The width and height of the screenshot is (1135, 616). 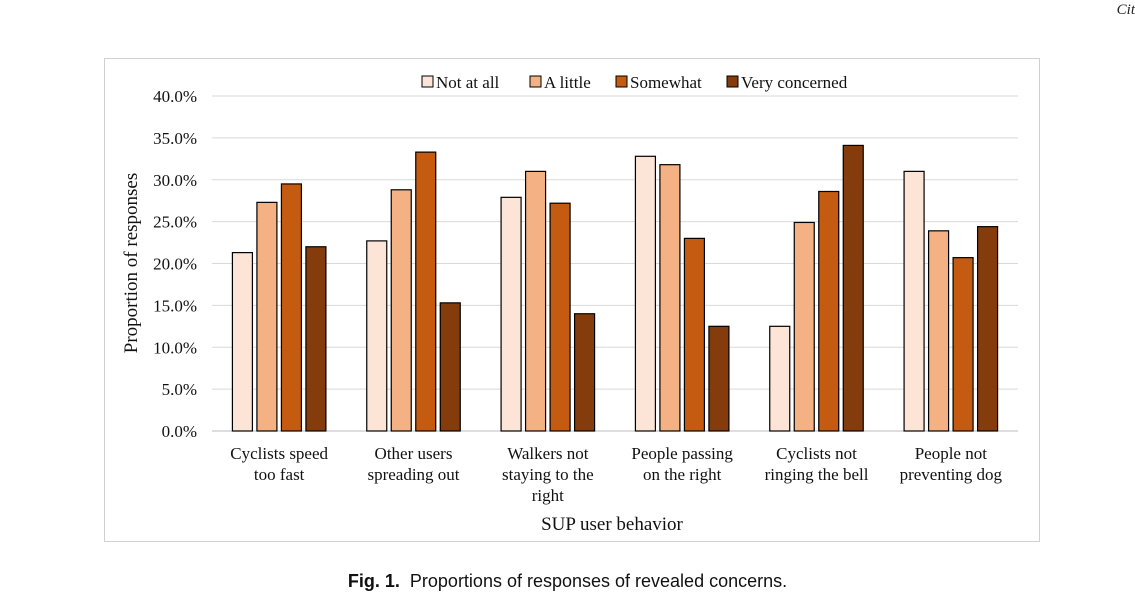 What do you see at coordinates (951, 474) in the screenshot?
I see `x-tick-label: preventing dog` at bounding box center [951, 474].